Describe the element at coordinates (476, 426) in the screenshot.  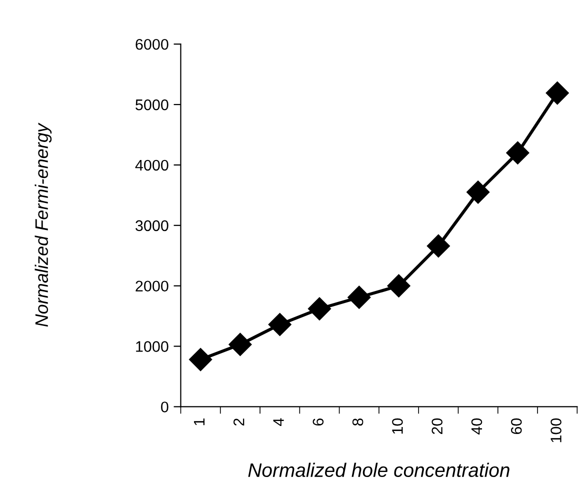
I see `x-tick-label: 40` at that location.